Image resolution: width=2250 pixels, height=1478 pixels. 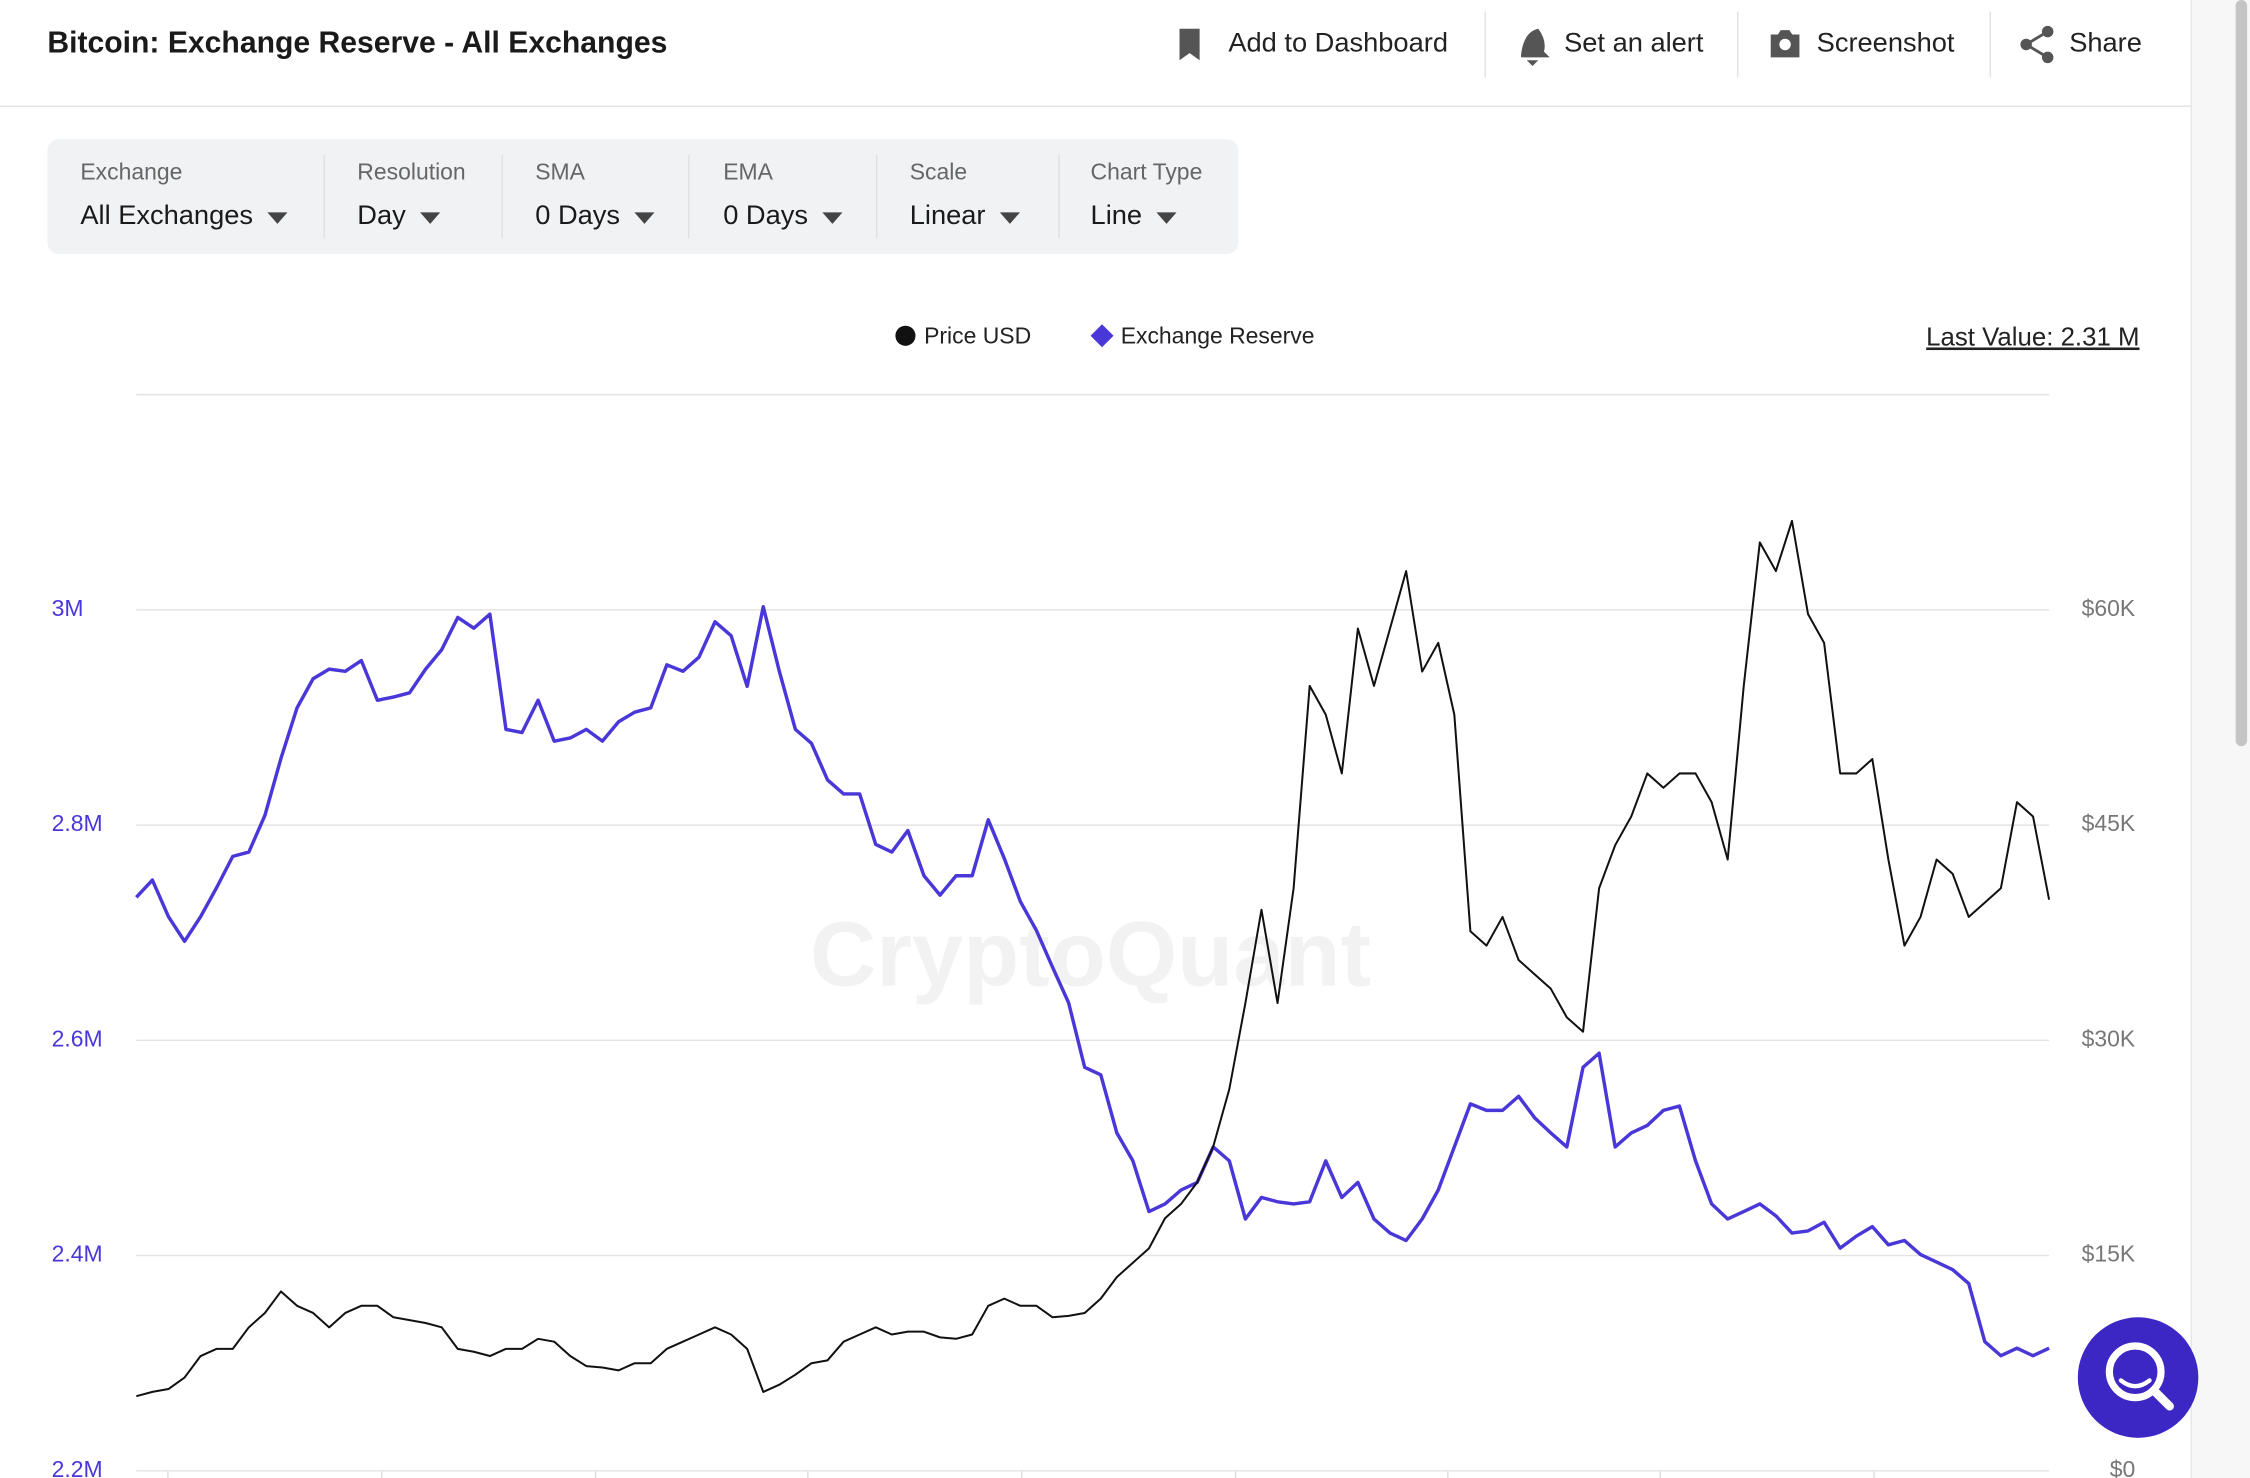 I want to click on search-icon, so click(x=2135, y=1372).